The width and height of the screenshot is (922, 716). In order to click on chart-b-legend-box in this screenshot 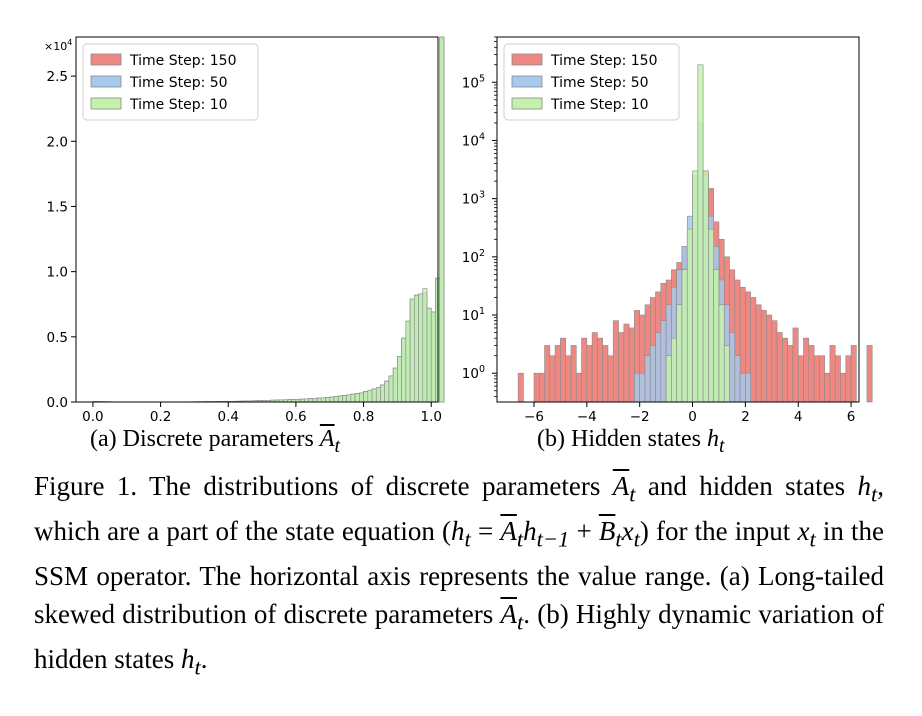, I will do `click(591, 82)`.